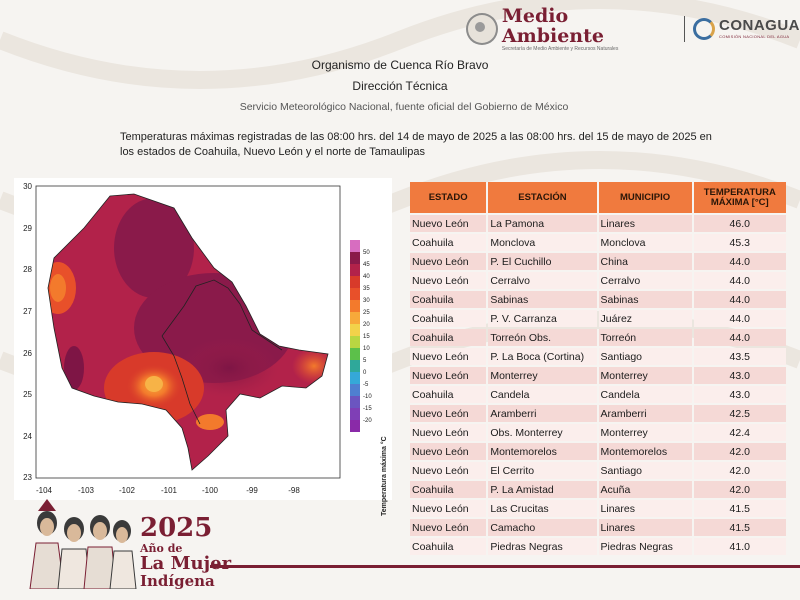 The width and height of the screenshot is (800, 600). I want to click on cell-estacion: Cerralvo, so click(542, 280).